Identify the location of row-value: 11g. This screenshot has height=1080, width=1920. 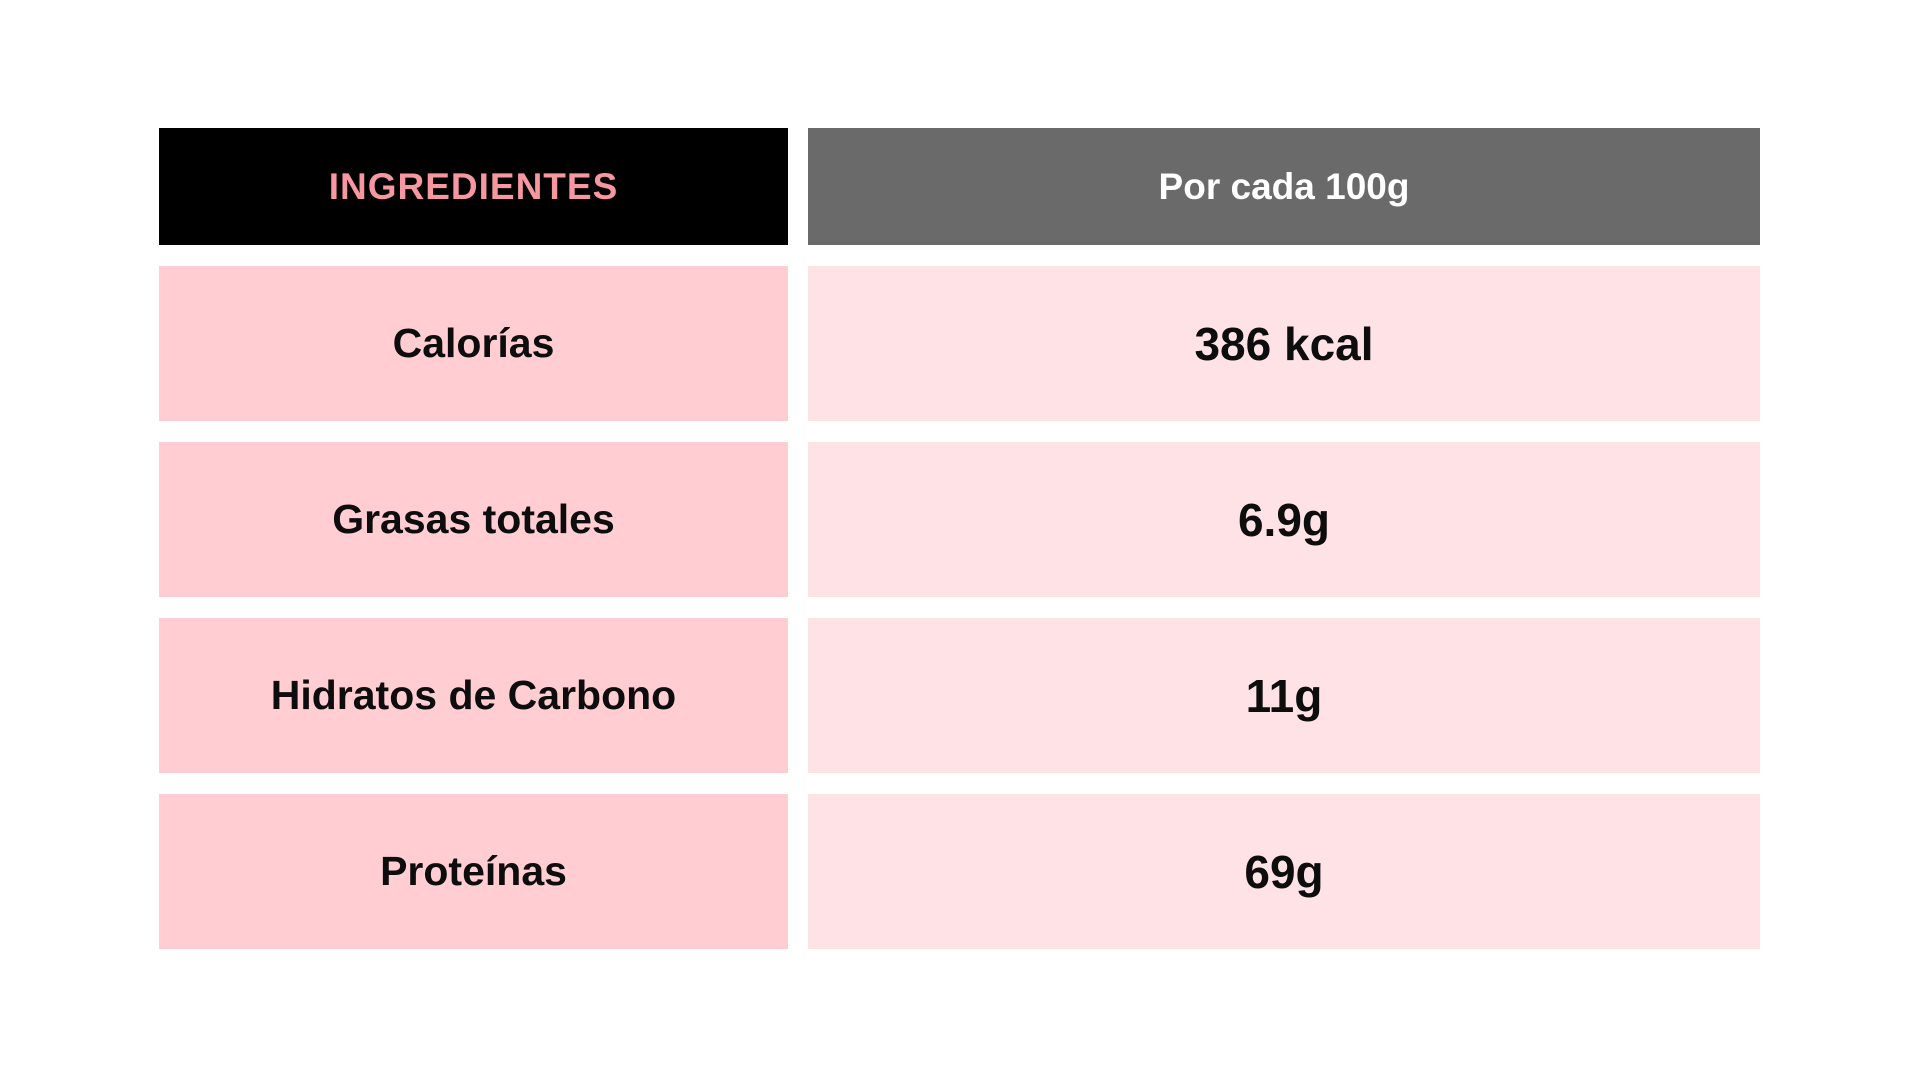
(1284, 695).